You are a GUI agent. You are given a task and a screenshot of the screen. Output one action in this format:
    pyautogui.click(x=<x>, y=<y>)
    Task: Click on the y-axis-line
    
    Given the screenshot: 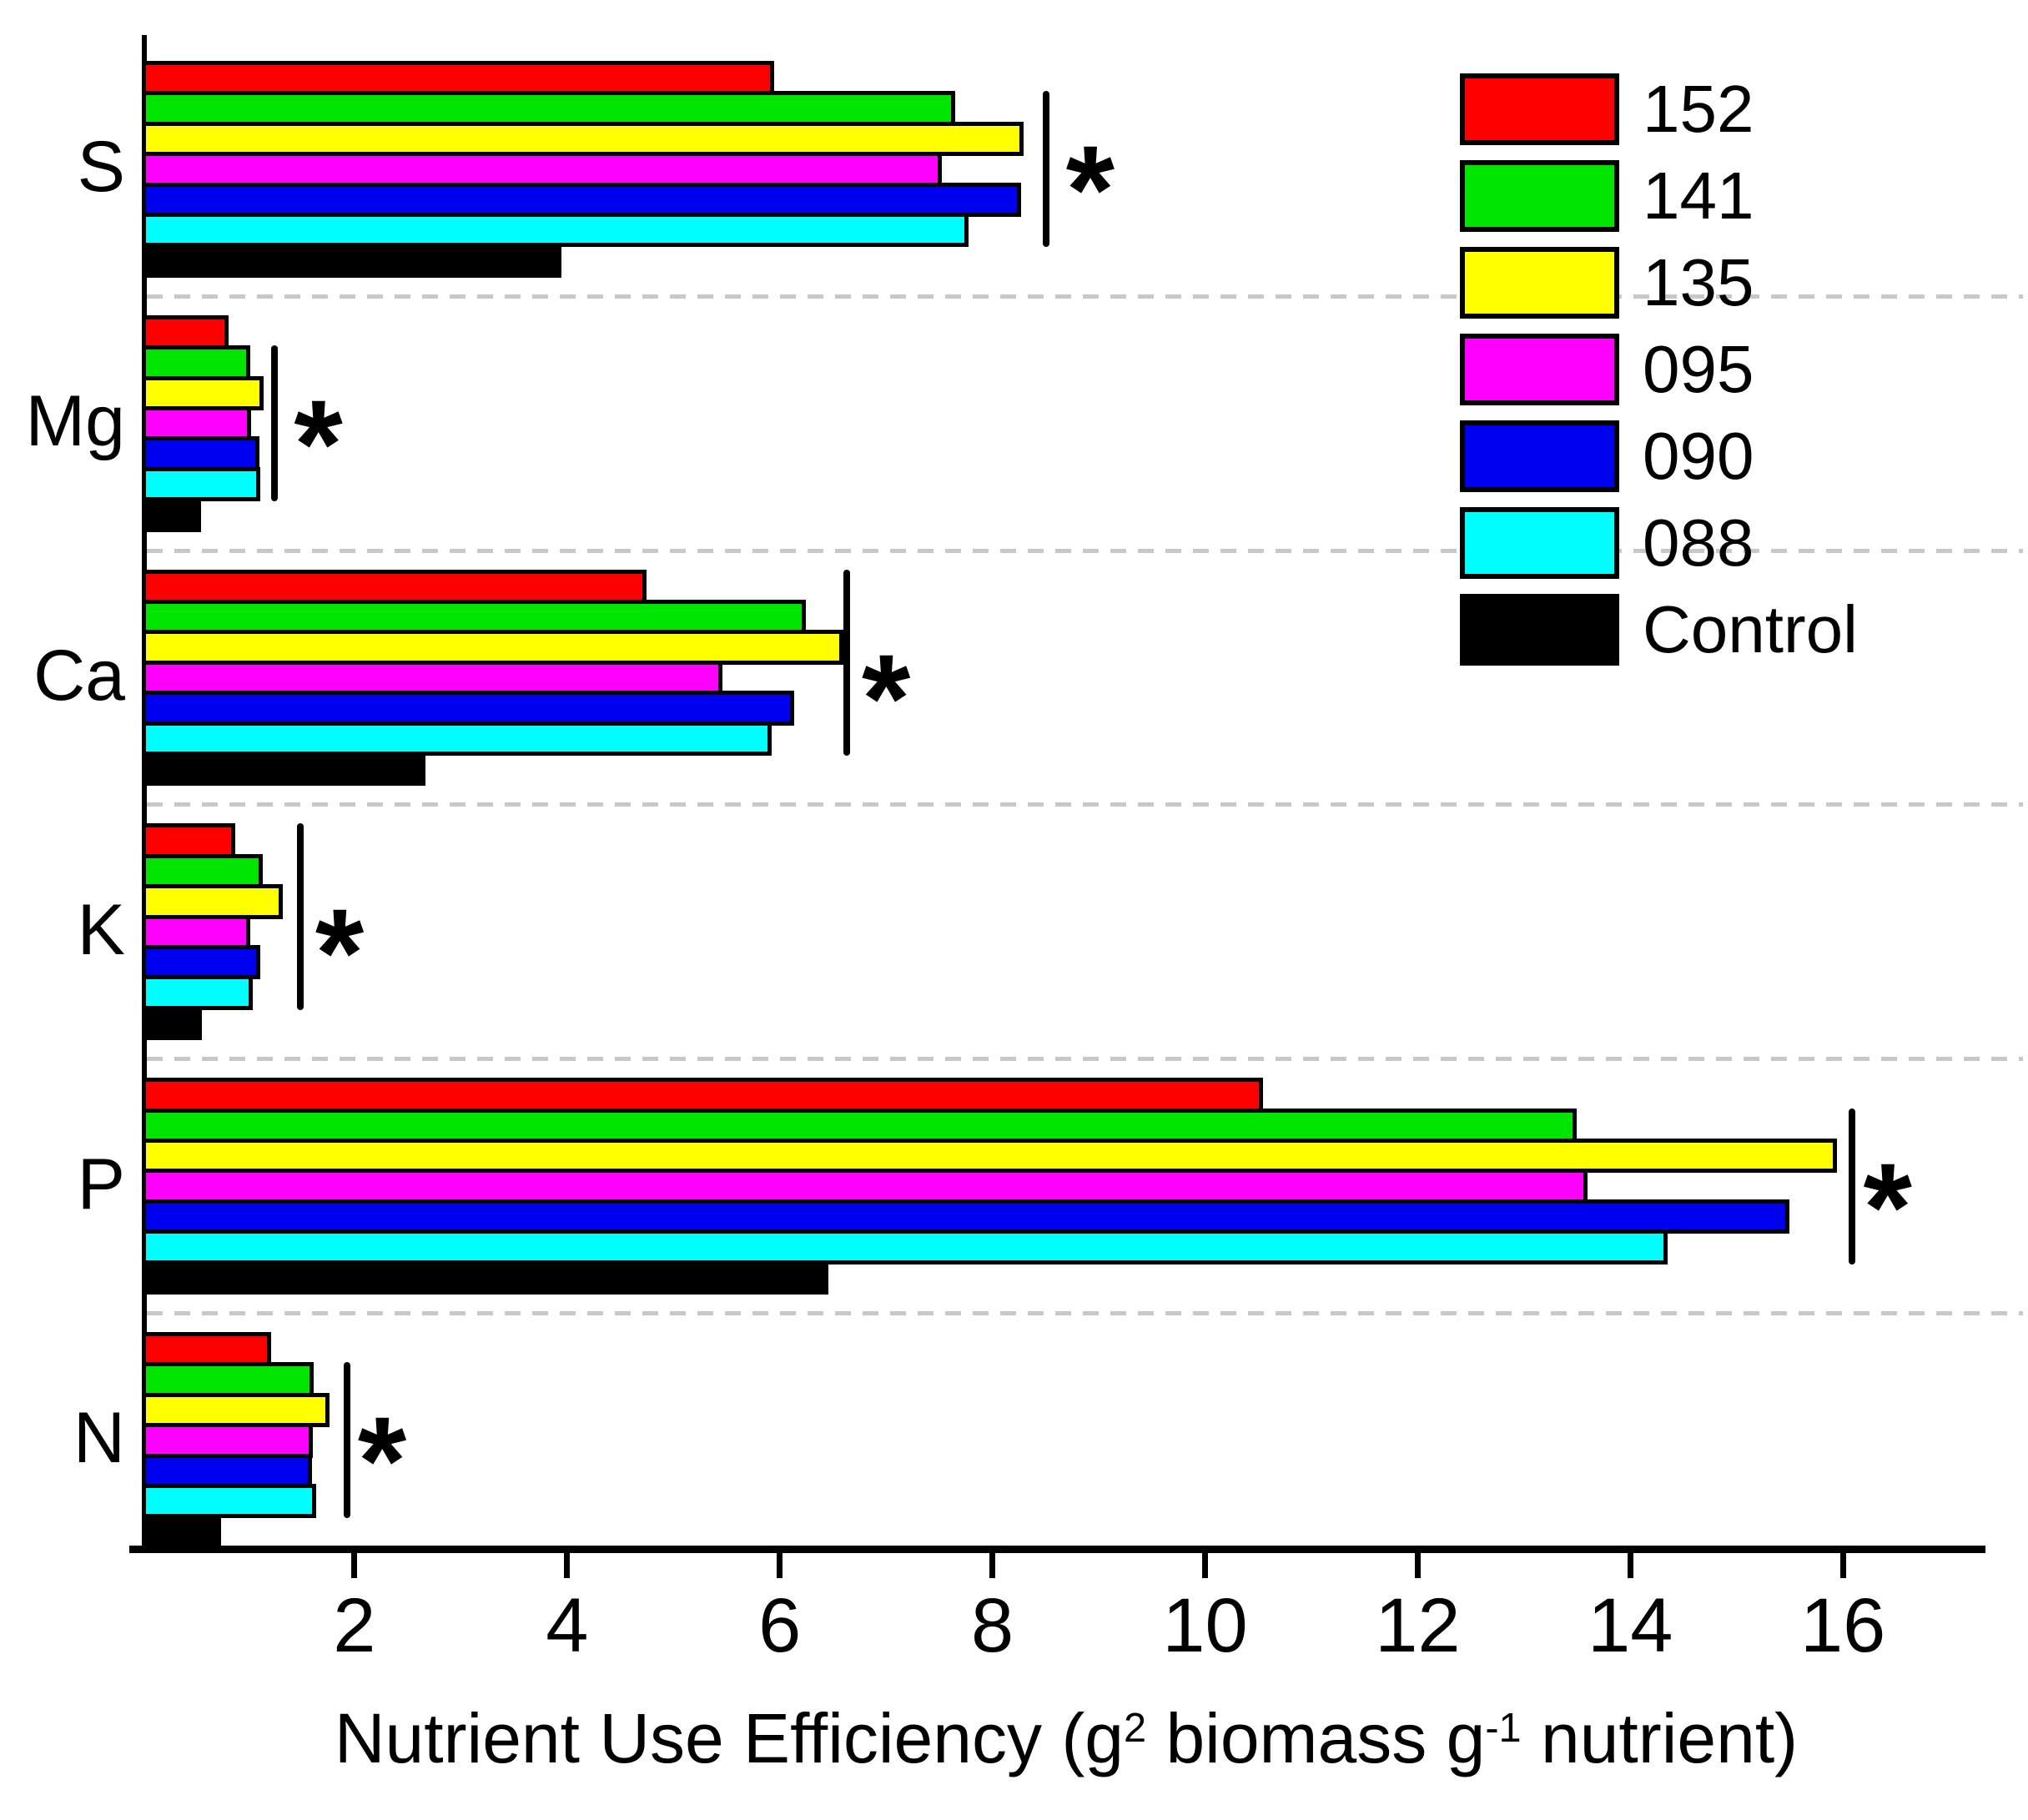 What is the action you would take?
    pyautogui.click(x=144, y=794)
    